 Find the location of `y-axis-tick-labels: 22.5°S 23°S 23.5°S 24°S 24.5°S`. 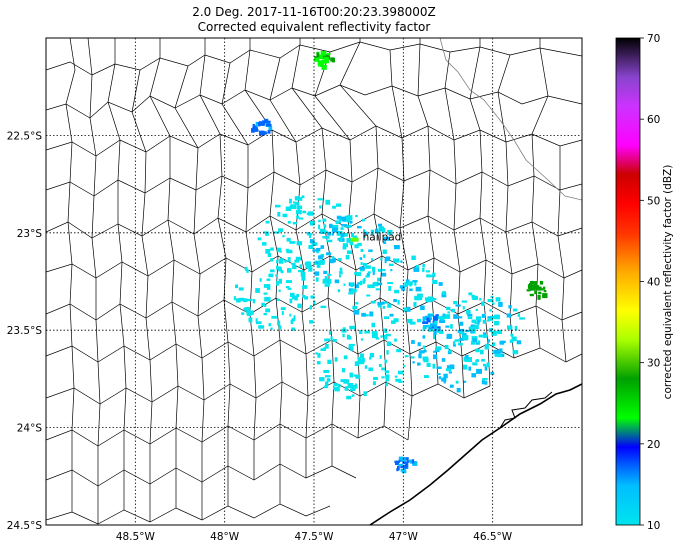

y-axis-tick-labels: 22.5°S 23°S 23.5°S 24°S 24.5°S is located at coordinates (25, 331).